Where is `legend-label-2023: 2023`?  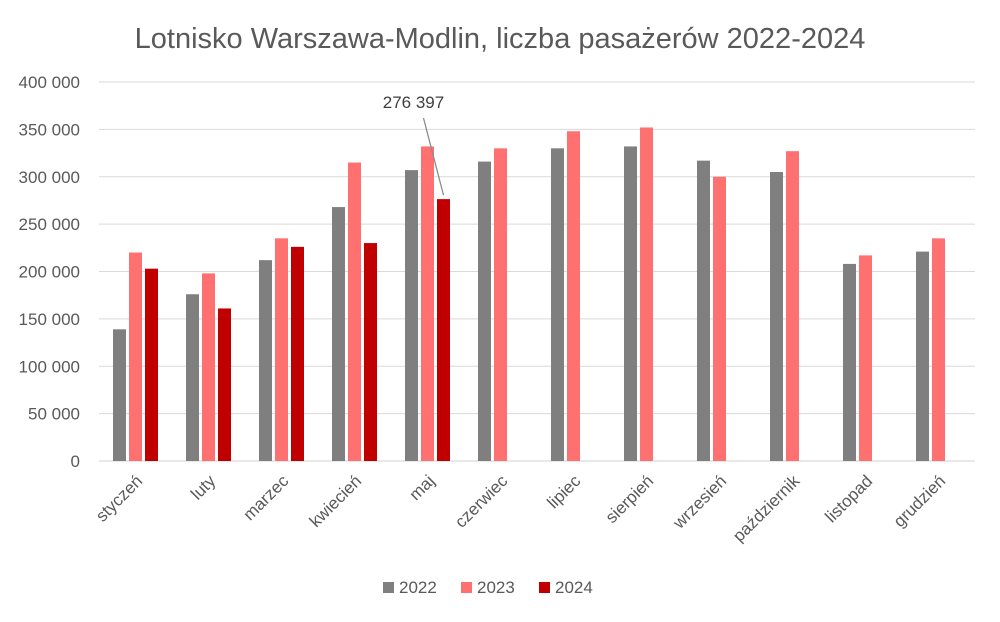 legend-label-2023: 2023 is located at coordinates (496, 587).